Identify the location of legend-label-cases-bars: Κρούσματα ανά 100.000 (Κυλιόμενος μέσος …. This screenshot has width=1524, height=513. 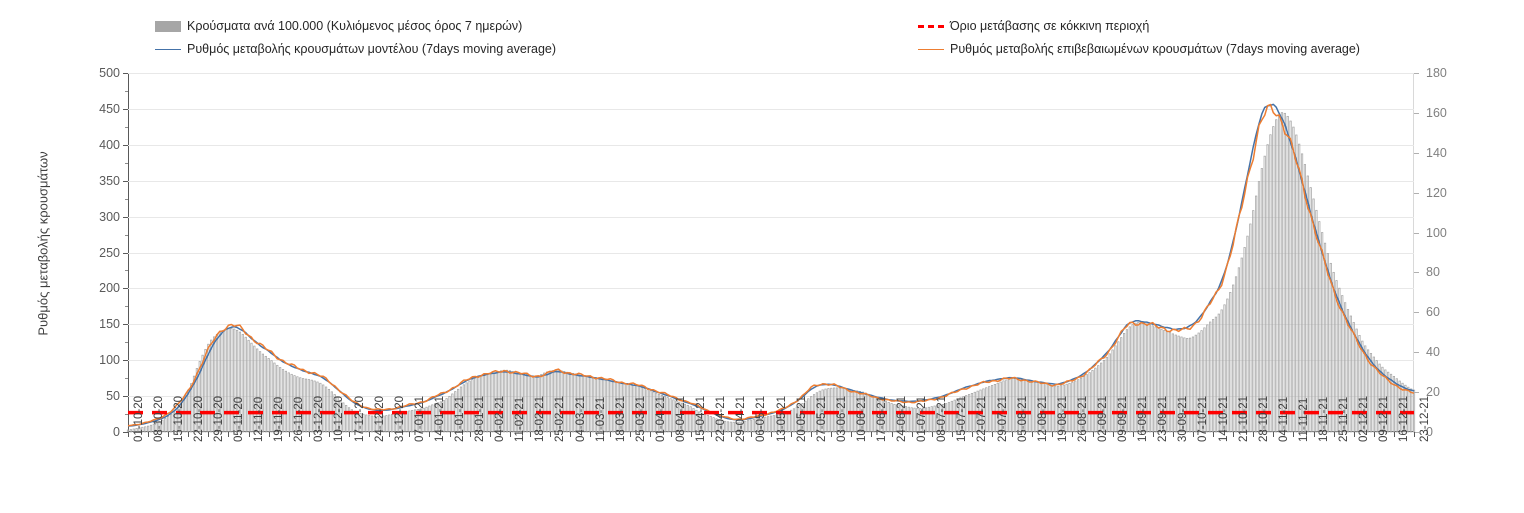
(355, 26).